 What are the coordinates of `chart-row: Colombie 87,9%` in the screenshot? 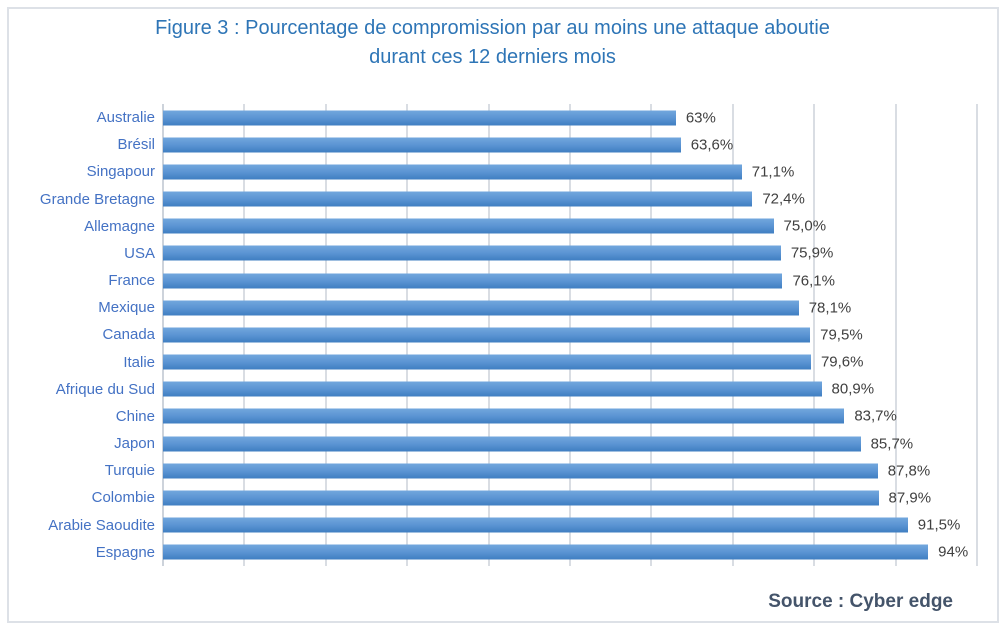 It's located at (492, 497).